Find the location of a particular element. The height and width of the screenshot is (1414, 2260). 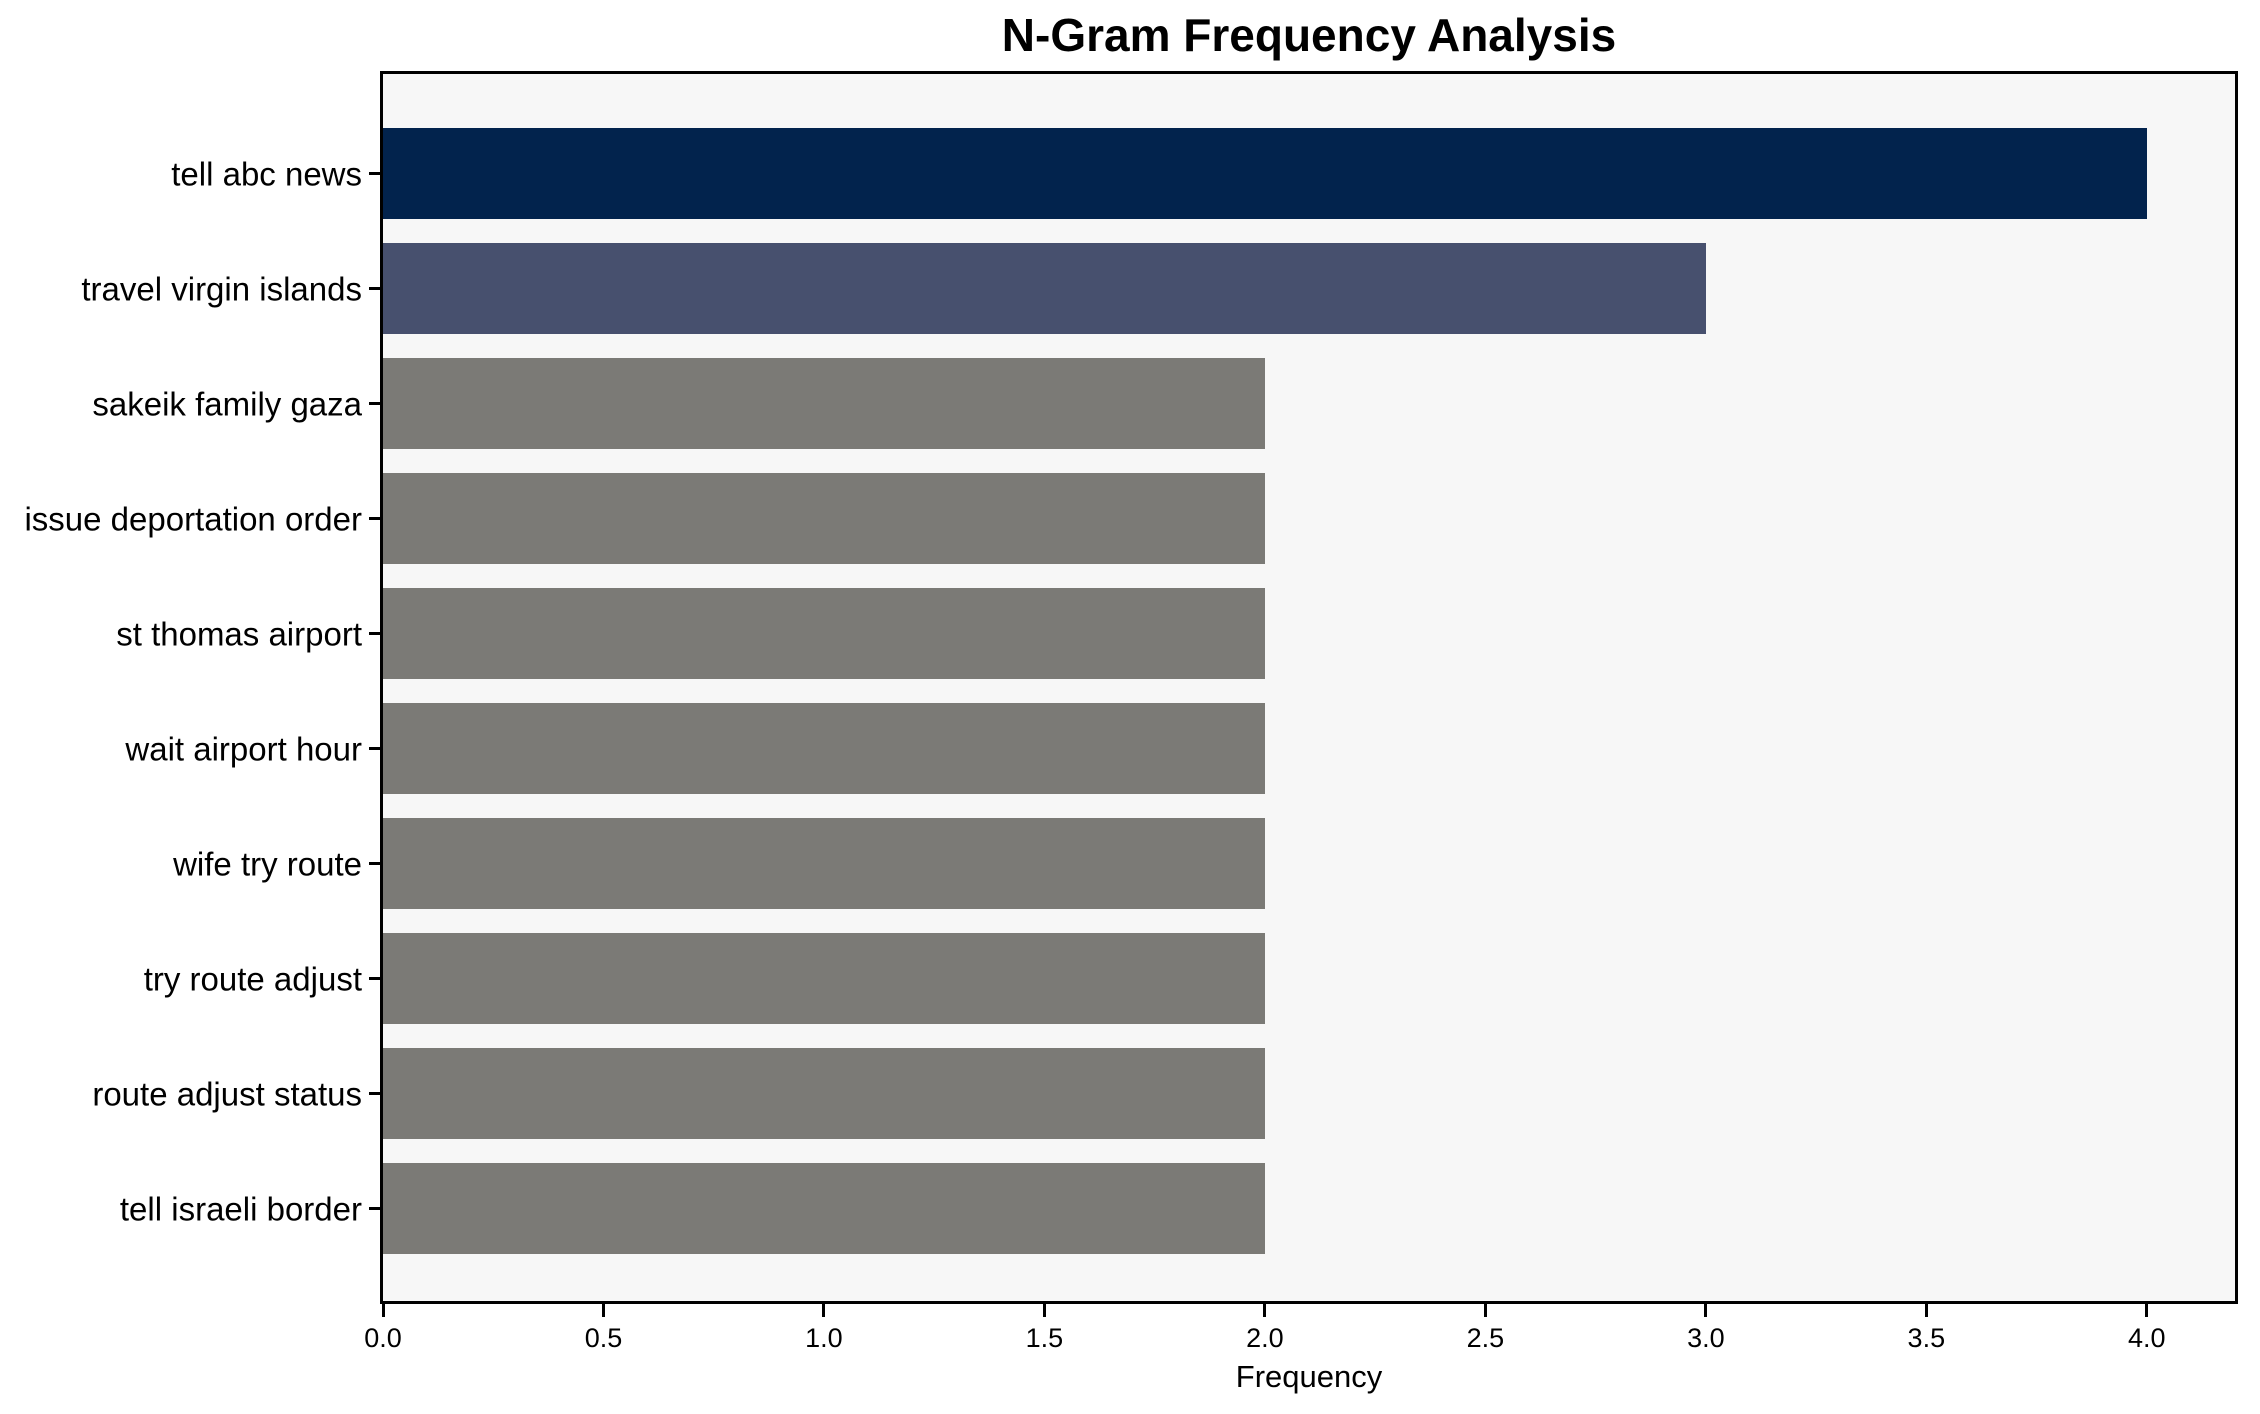

y-tick-label: tell israeli border is located at coordinates (240, 1208).